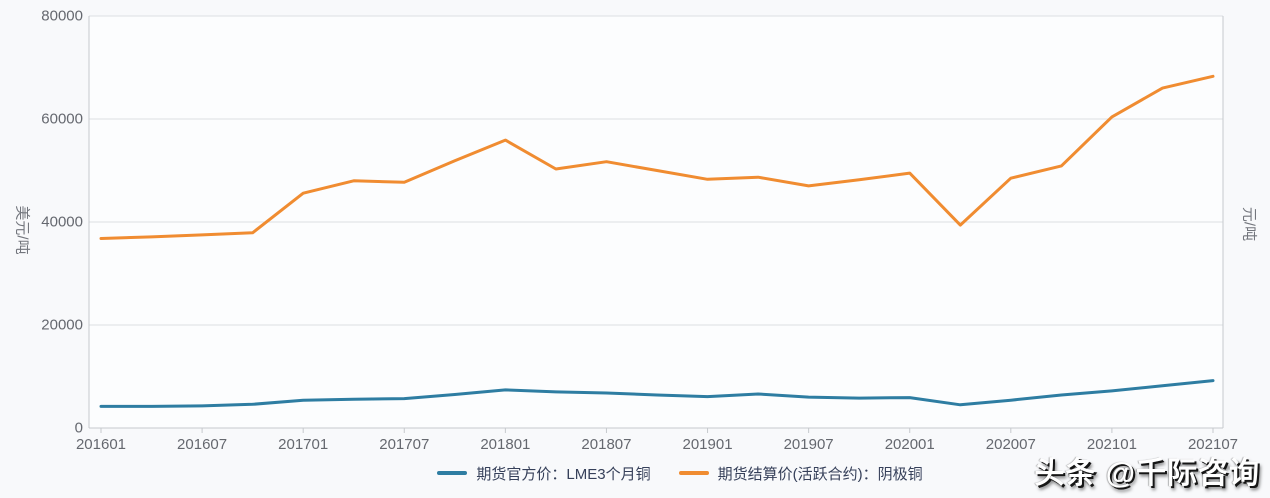 The image size is (1270, 498). I want to click on legend-item-0: 期货官方价：LME3个月铜, so click(544, 473).